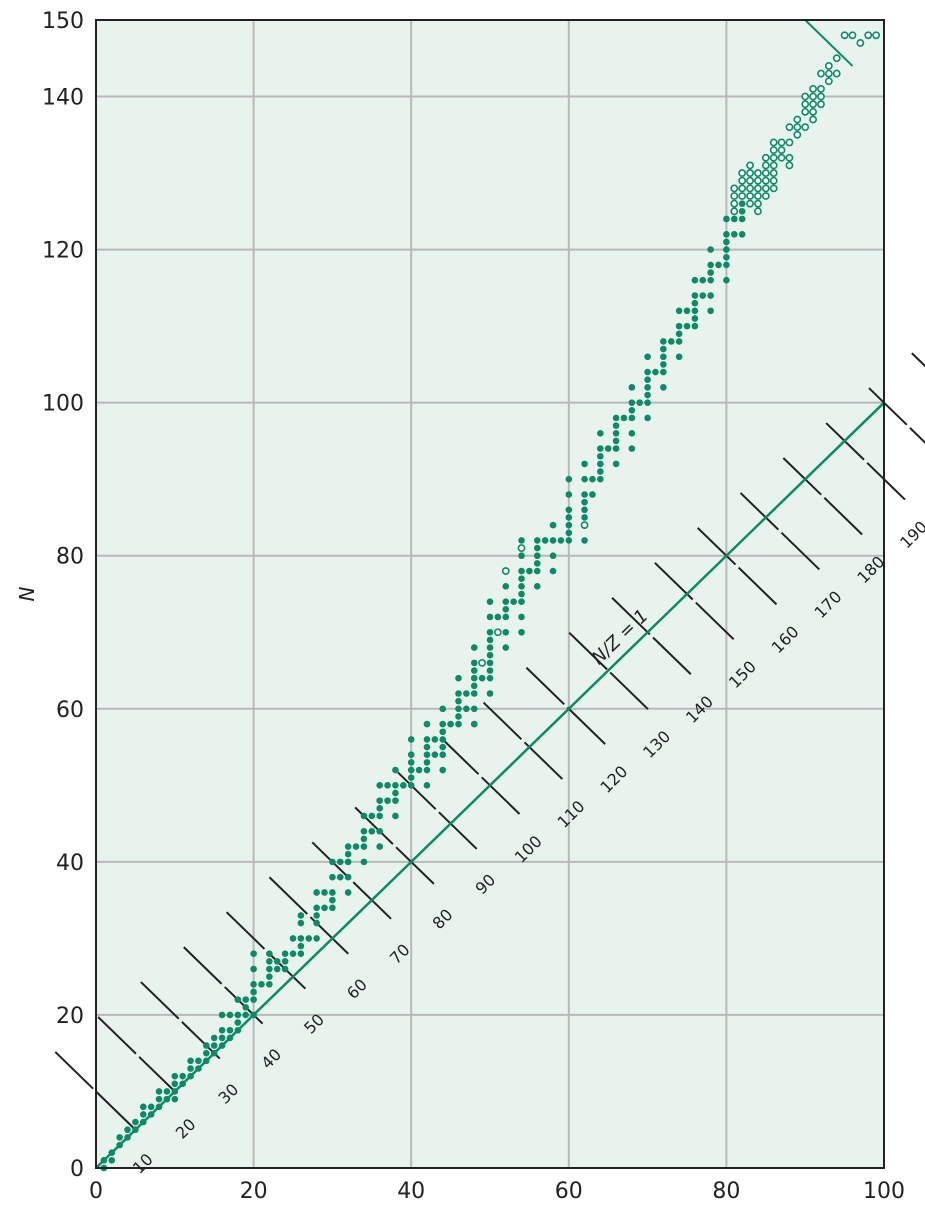 This screenshot has width=925, height=1212. What do you see at coordinates (96, 1191) in the screenshot?
I see `x-tick-label: 0` at bounding box center [96, 1191].